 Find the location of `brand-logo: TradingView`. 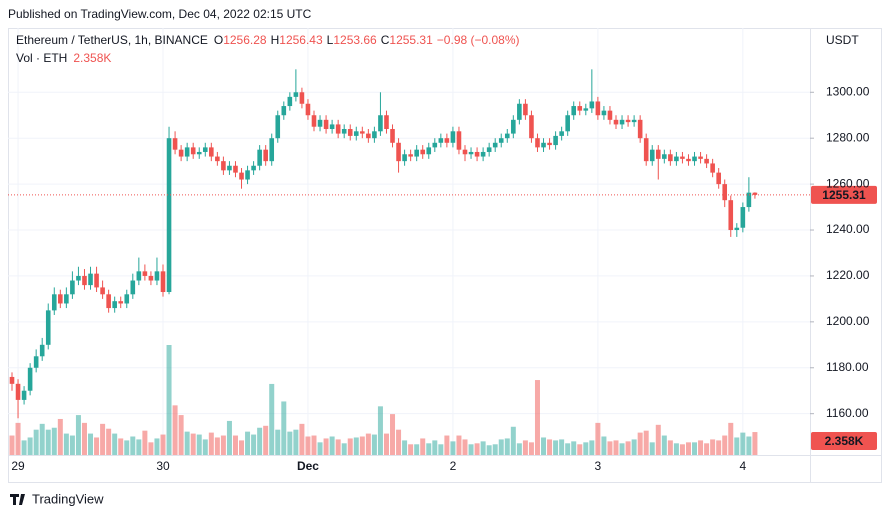

brand-logo: TradingView is located at coordinates (57, 498).